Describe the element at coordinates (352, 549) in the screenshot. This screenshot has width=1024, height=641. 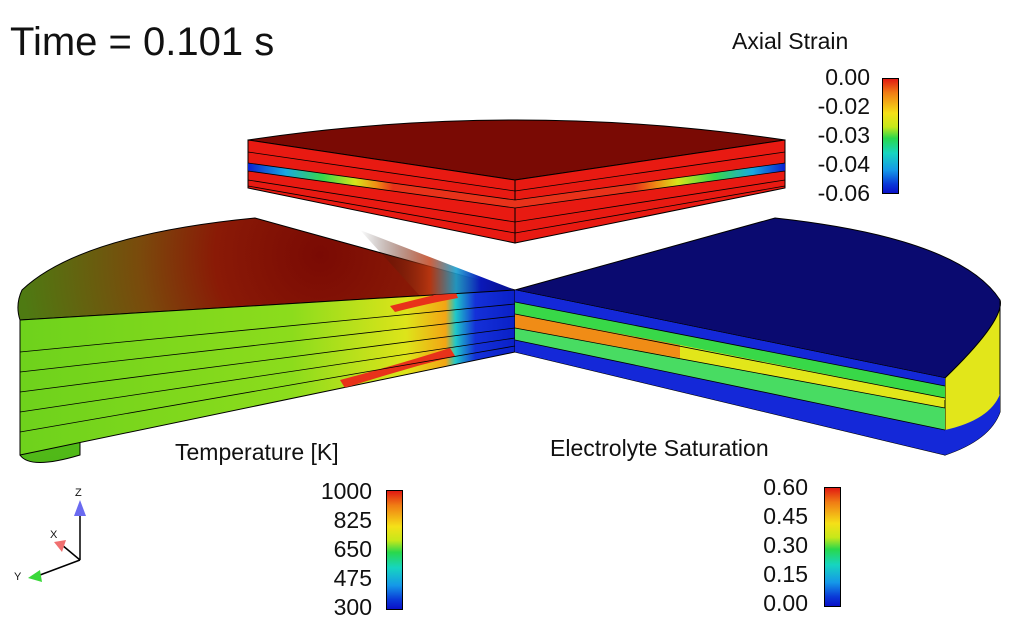
I see `temperature-tick-label: 650` at that location.